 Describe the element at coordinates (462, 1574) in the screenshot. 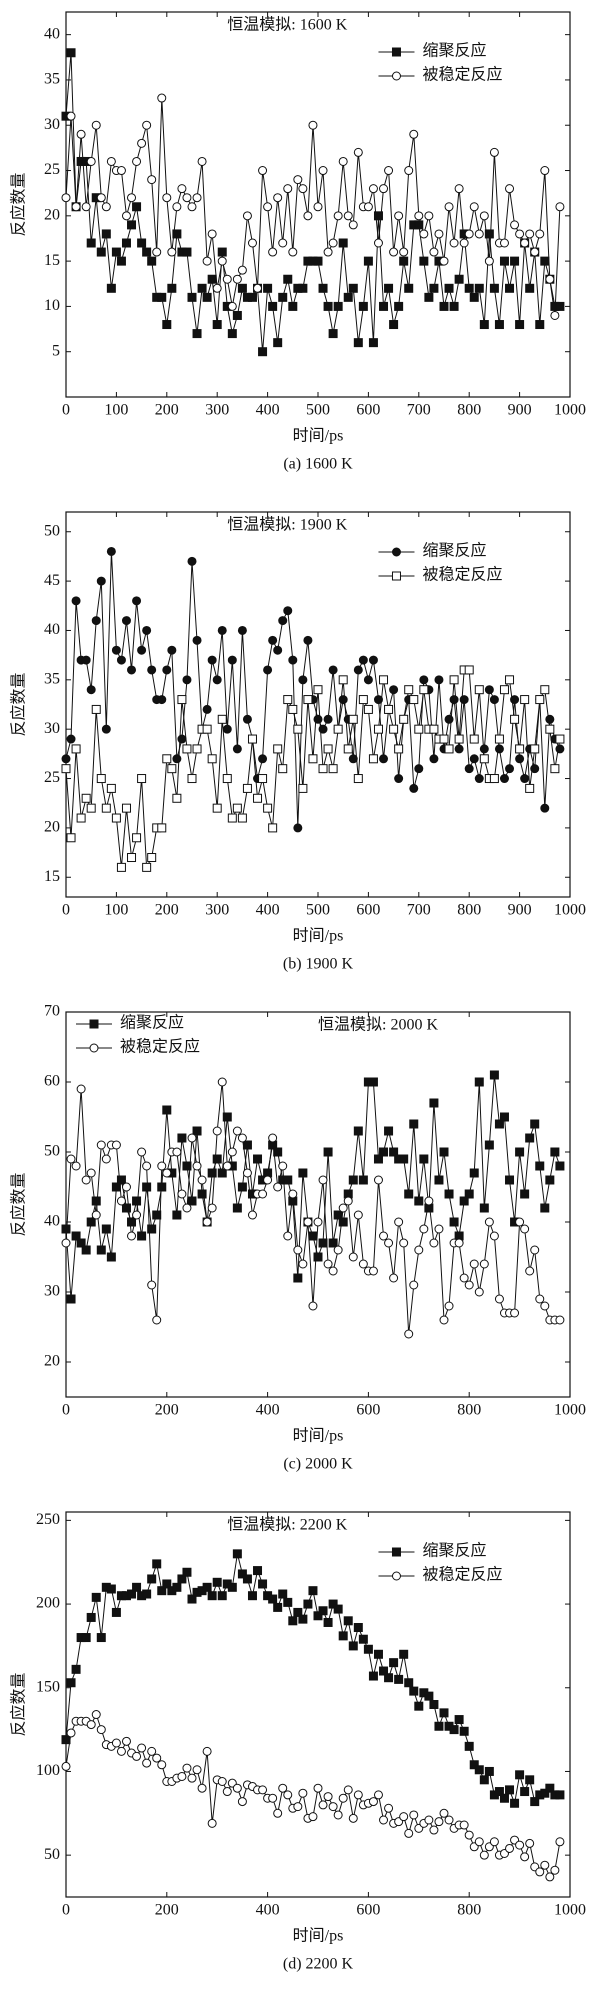

I see `legend-label: 被稳定反应` at that location.